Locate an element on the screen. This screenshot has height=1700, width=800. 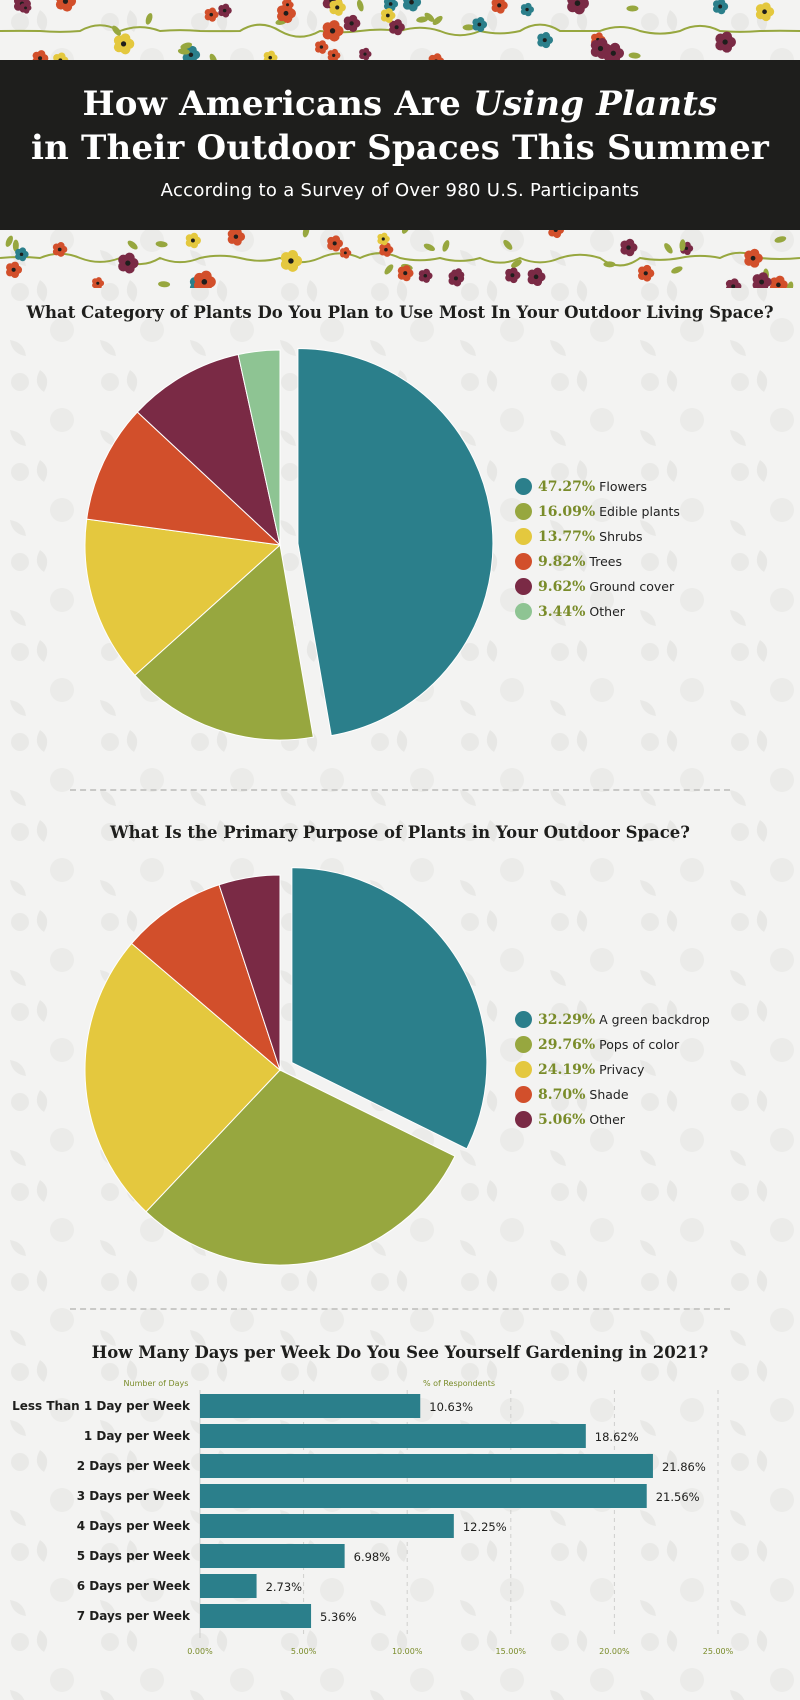
pie-slice-shade is located at coordinates (206, 978).